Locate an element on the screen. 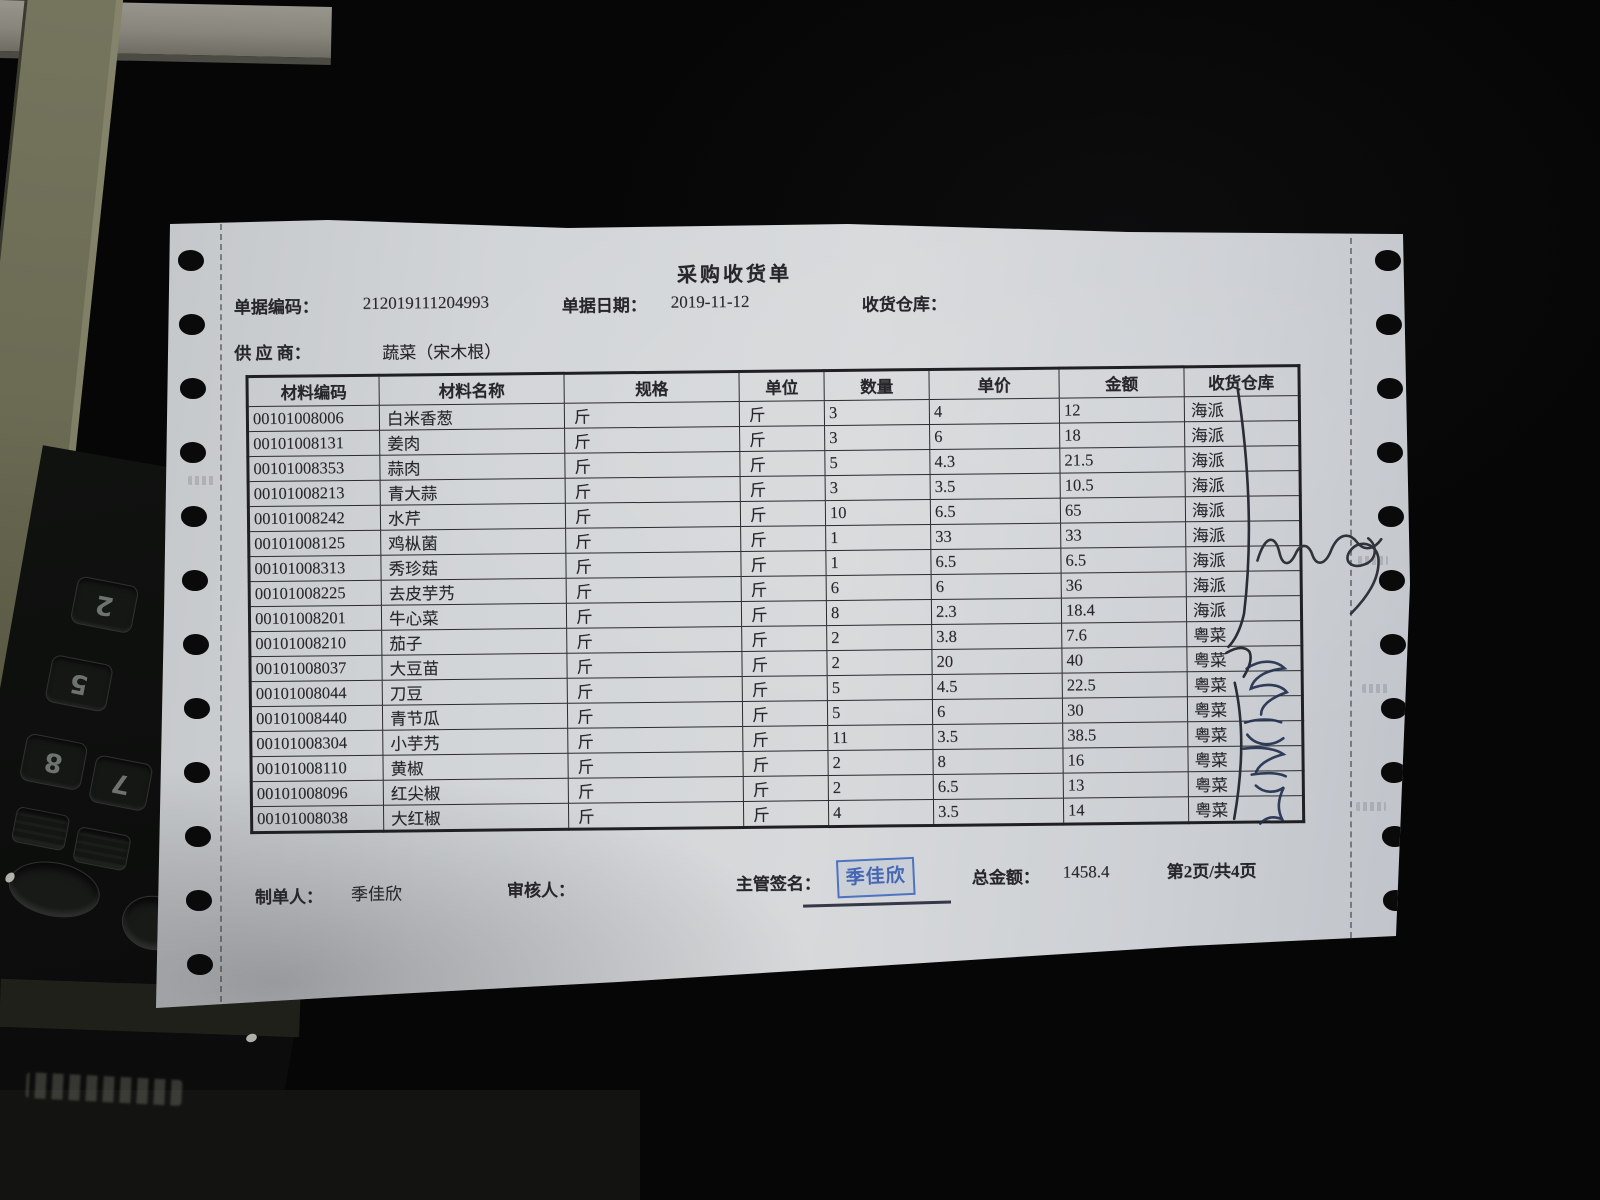  perforation-line-right is located at coordinates (1351, 588).